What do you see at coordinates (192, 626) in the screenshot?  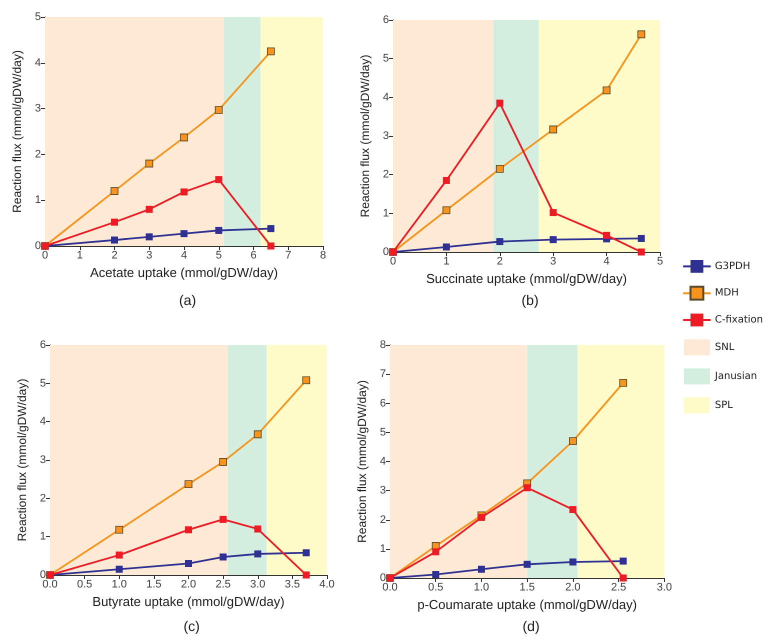 I see `text: (c)` at bounding box center [192, 626].